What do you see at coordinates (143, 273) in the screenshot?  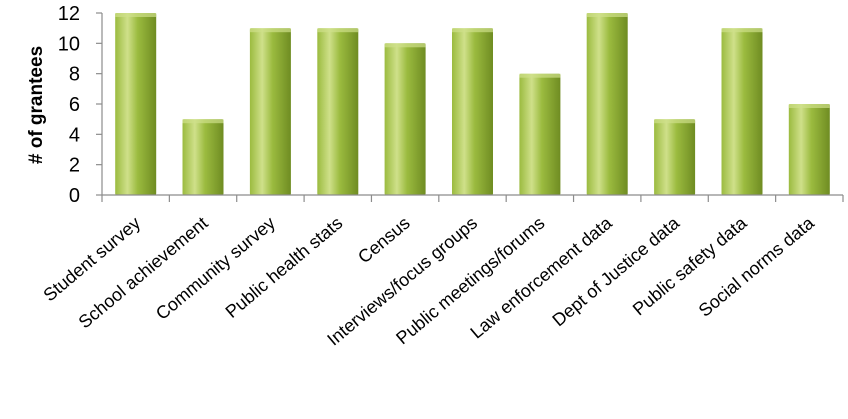 I see `x-category-label-1: School achievement` at bounding box center [143, 273].